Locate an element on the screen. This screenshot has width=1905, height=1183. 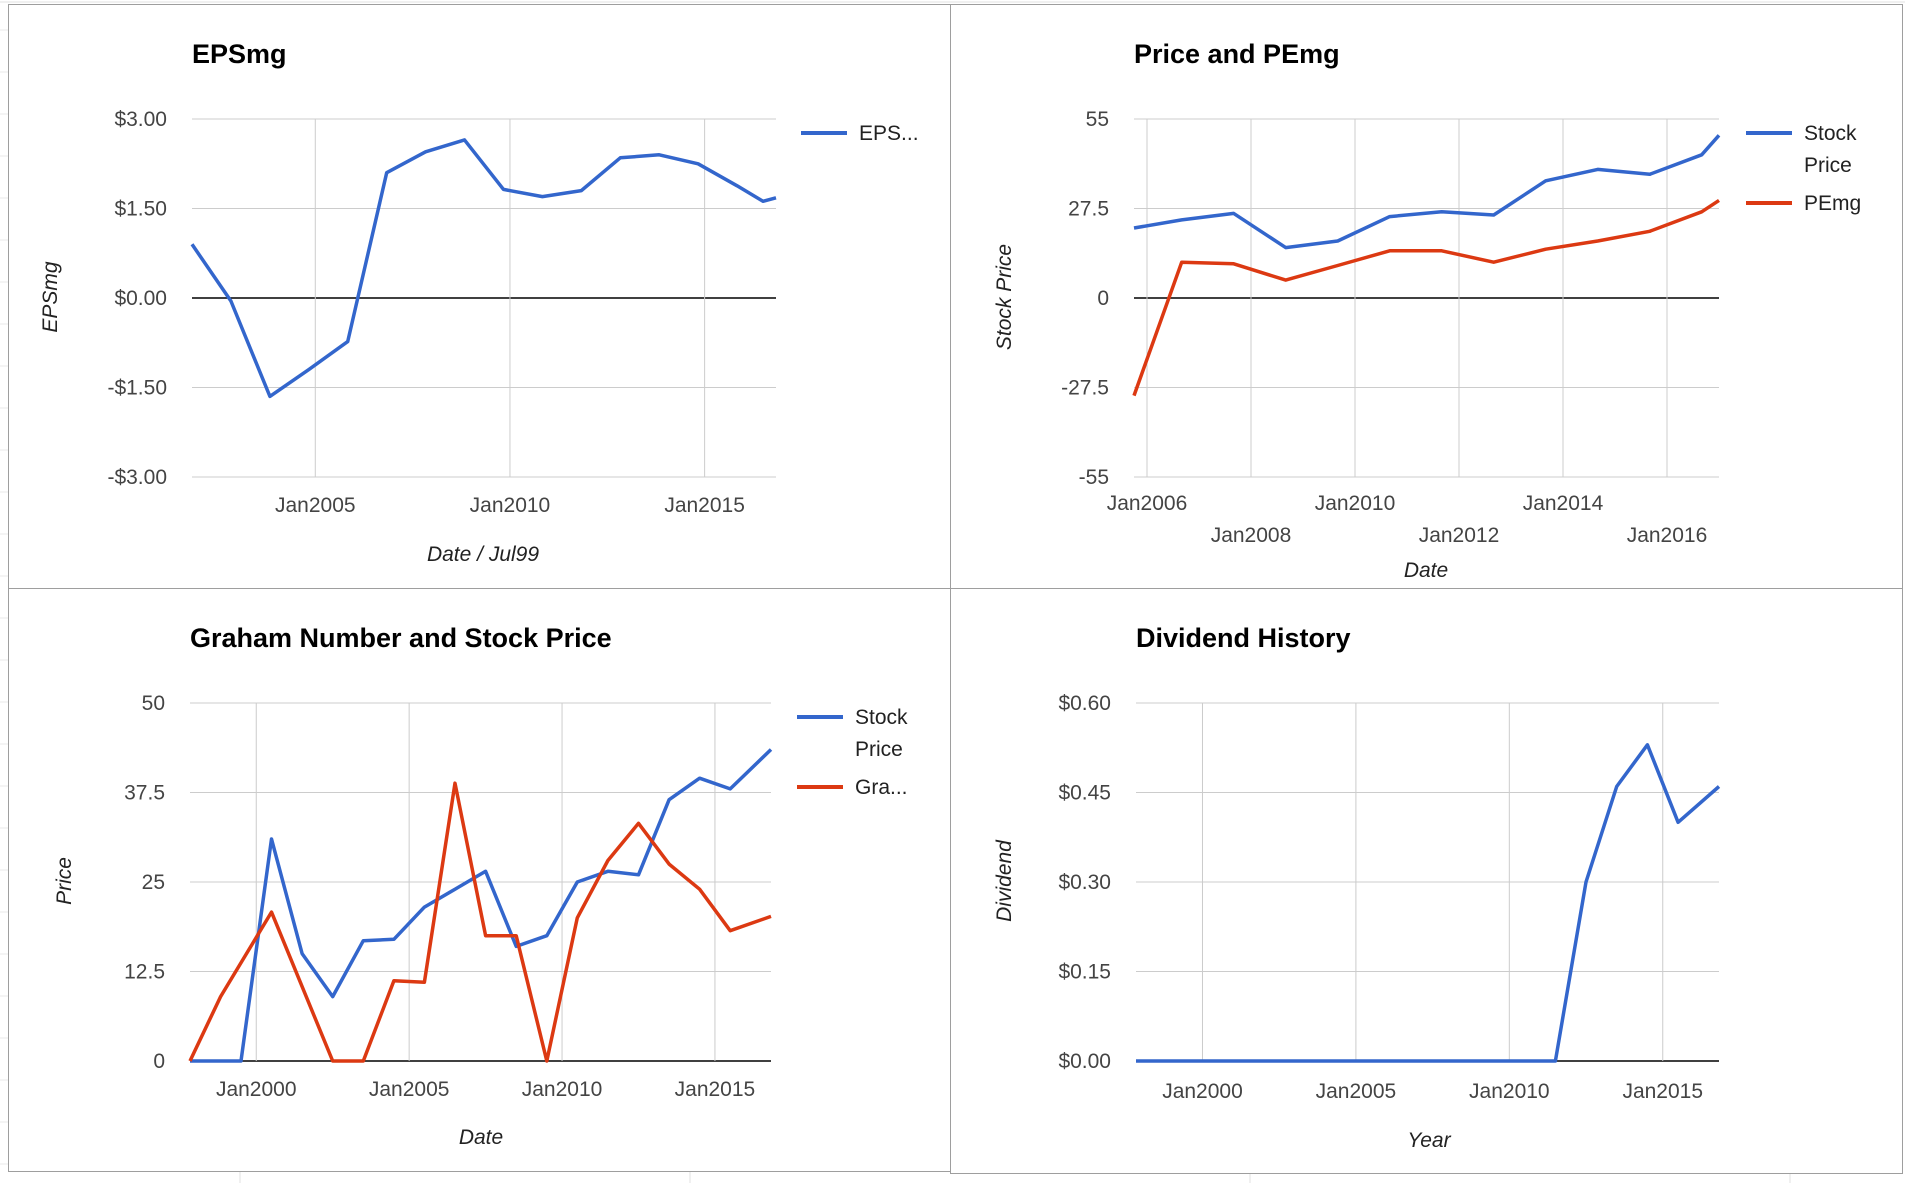
y-tick-label: -$1.50 is located at coordinates (137, 388).